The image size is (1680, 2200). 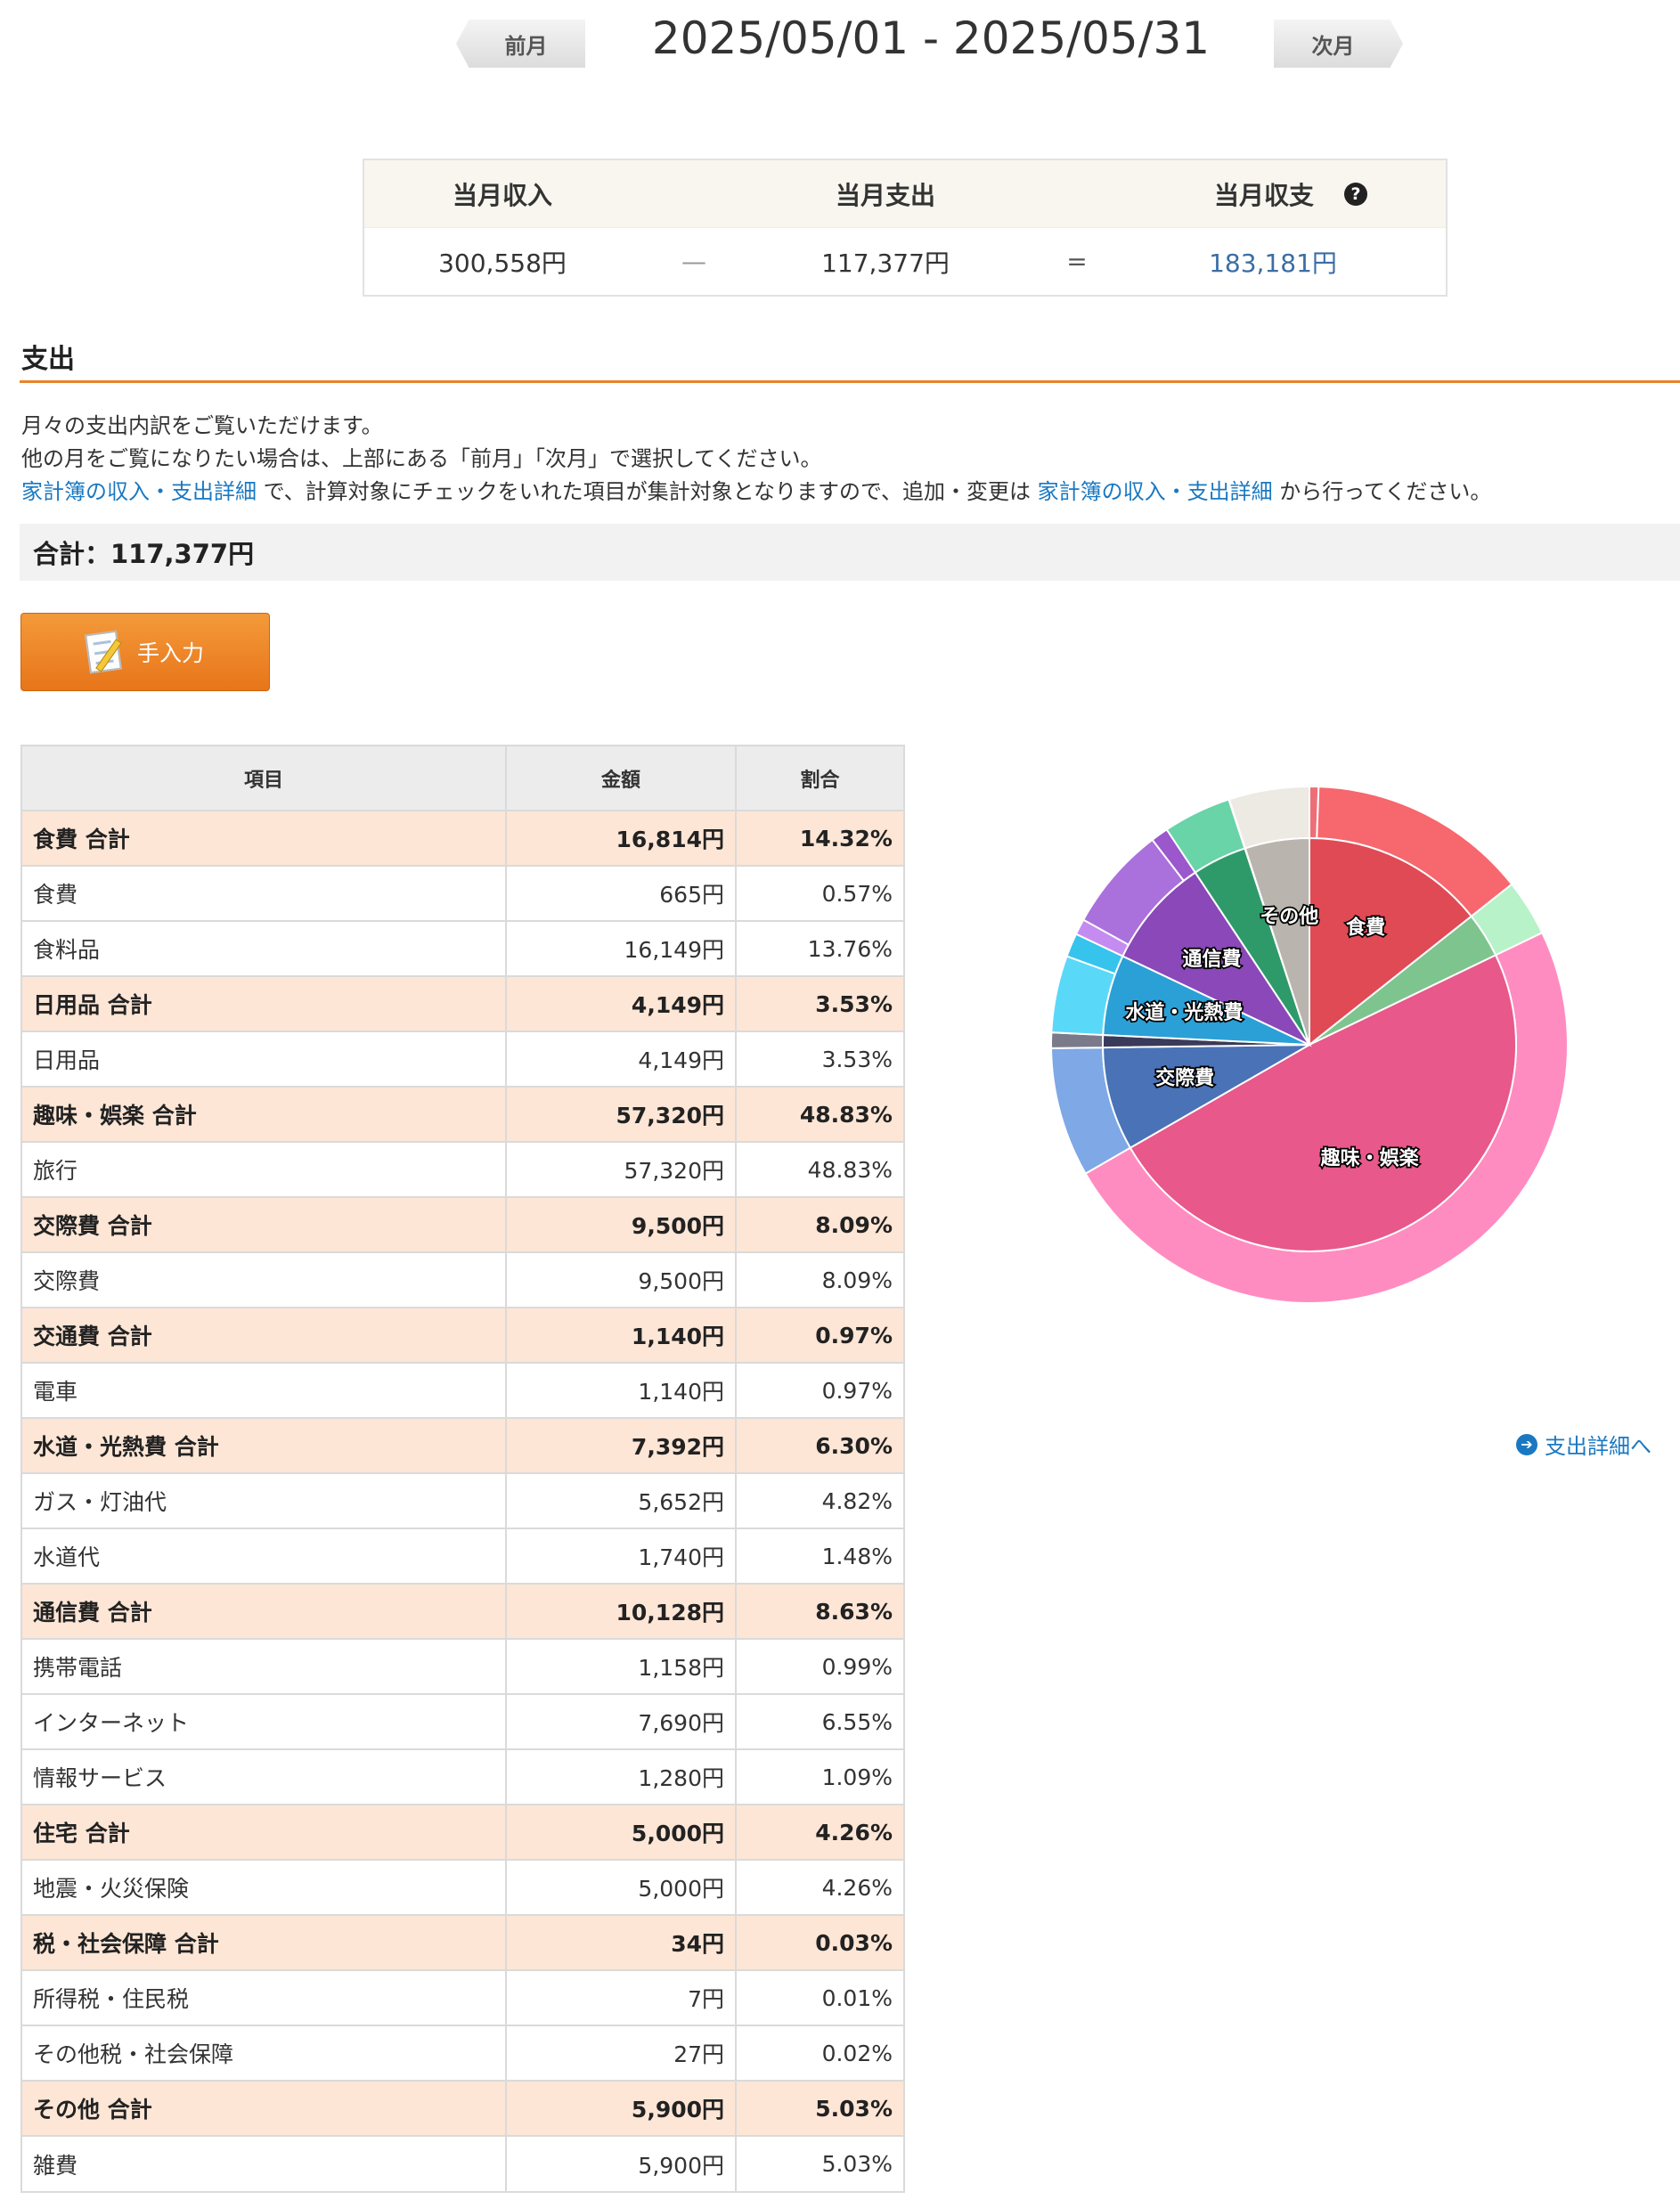 What do you see at coordinates (264, 1280) in the screenshot?
I see `row-name: 交際費` at bounding box center [264, 1280].